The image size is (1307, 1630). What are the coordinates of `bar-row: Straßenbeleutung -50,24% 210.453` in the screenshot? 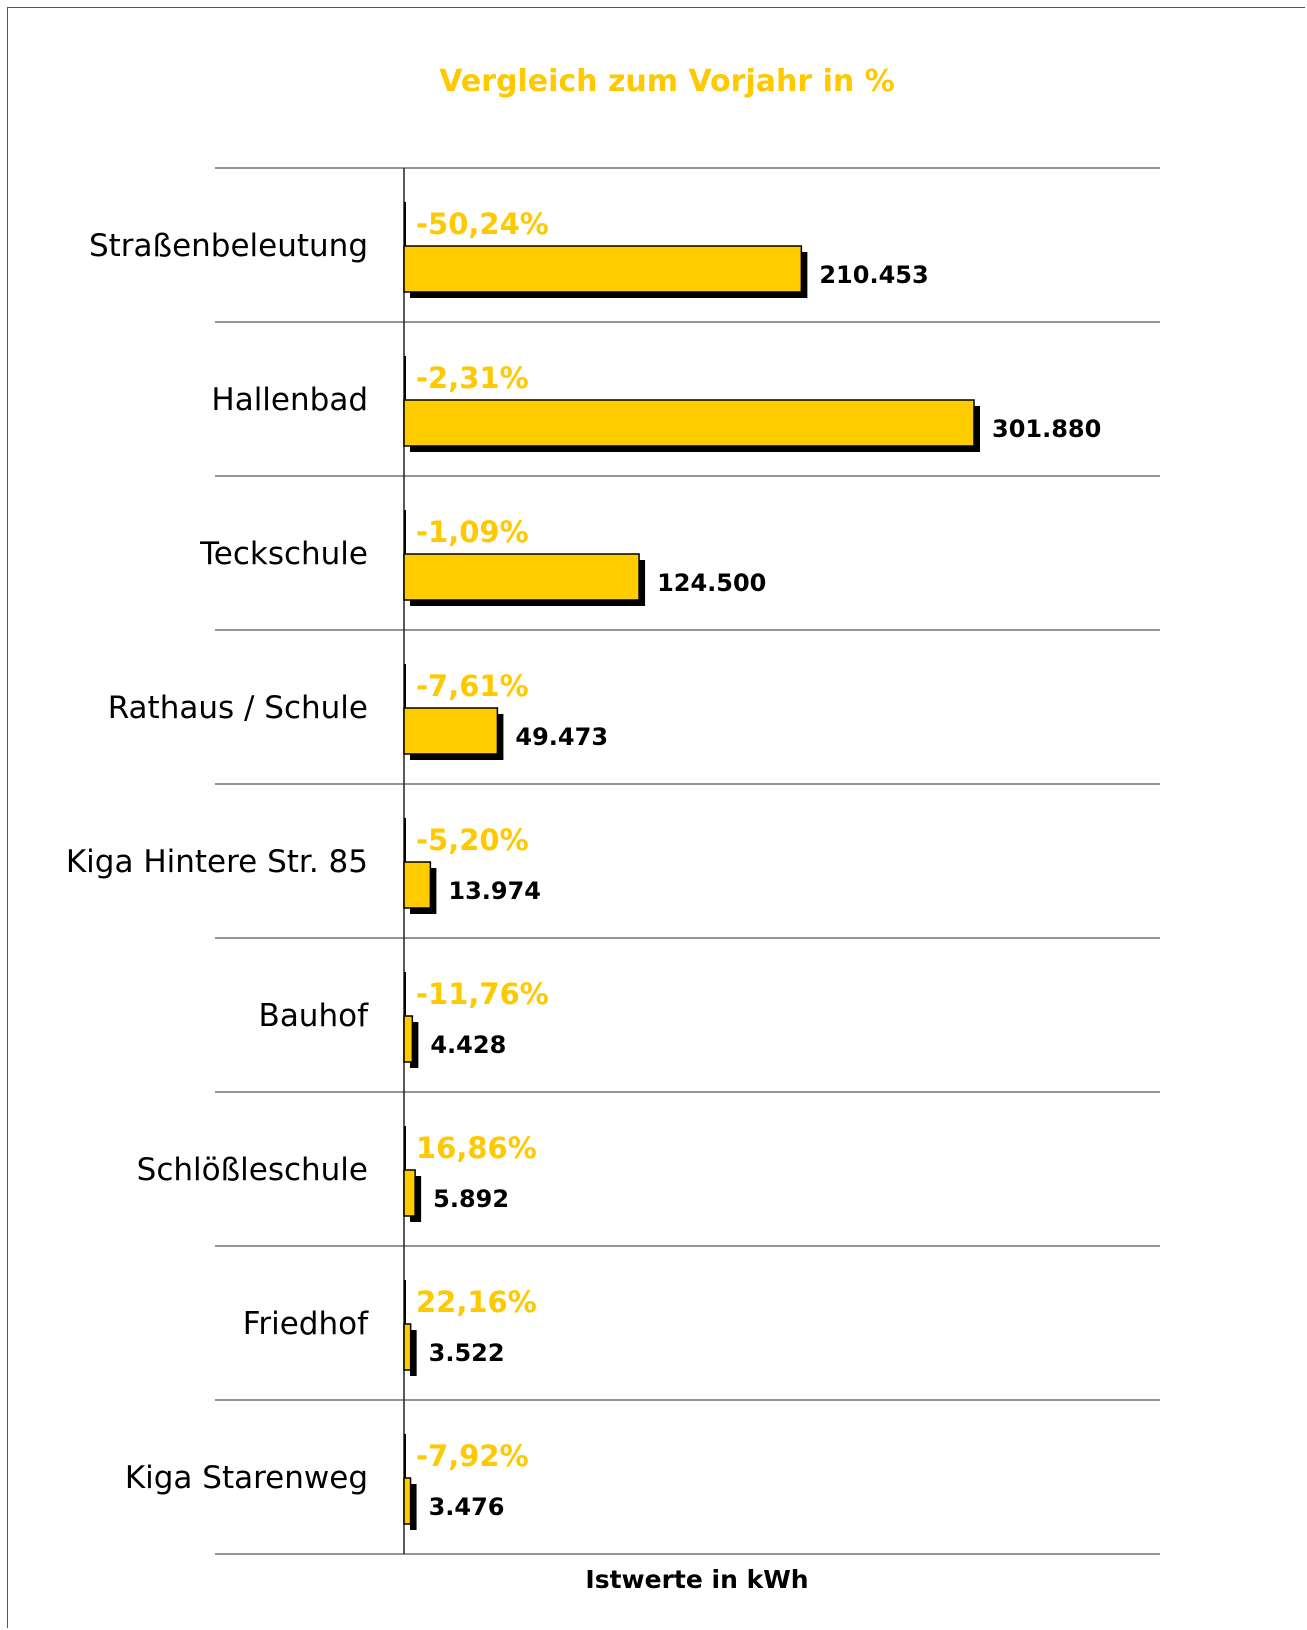 It's located at (509, 250).